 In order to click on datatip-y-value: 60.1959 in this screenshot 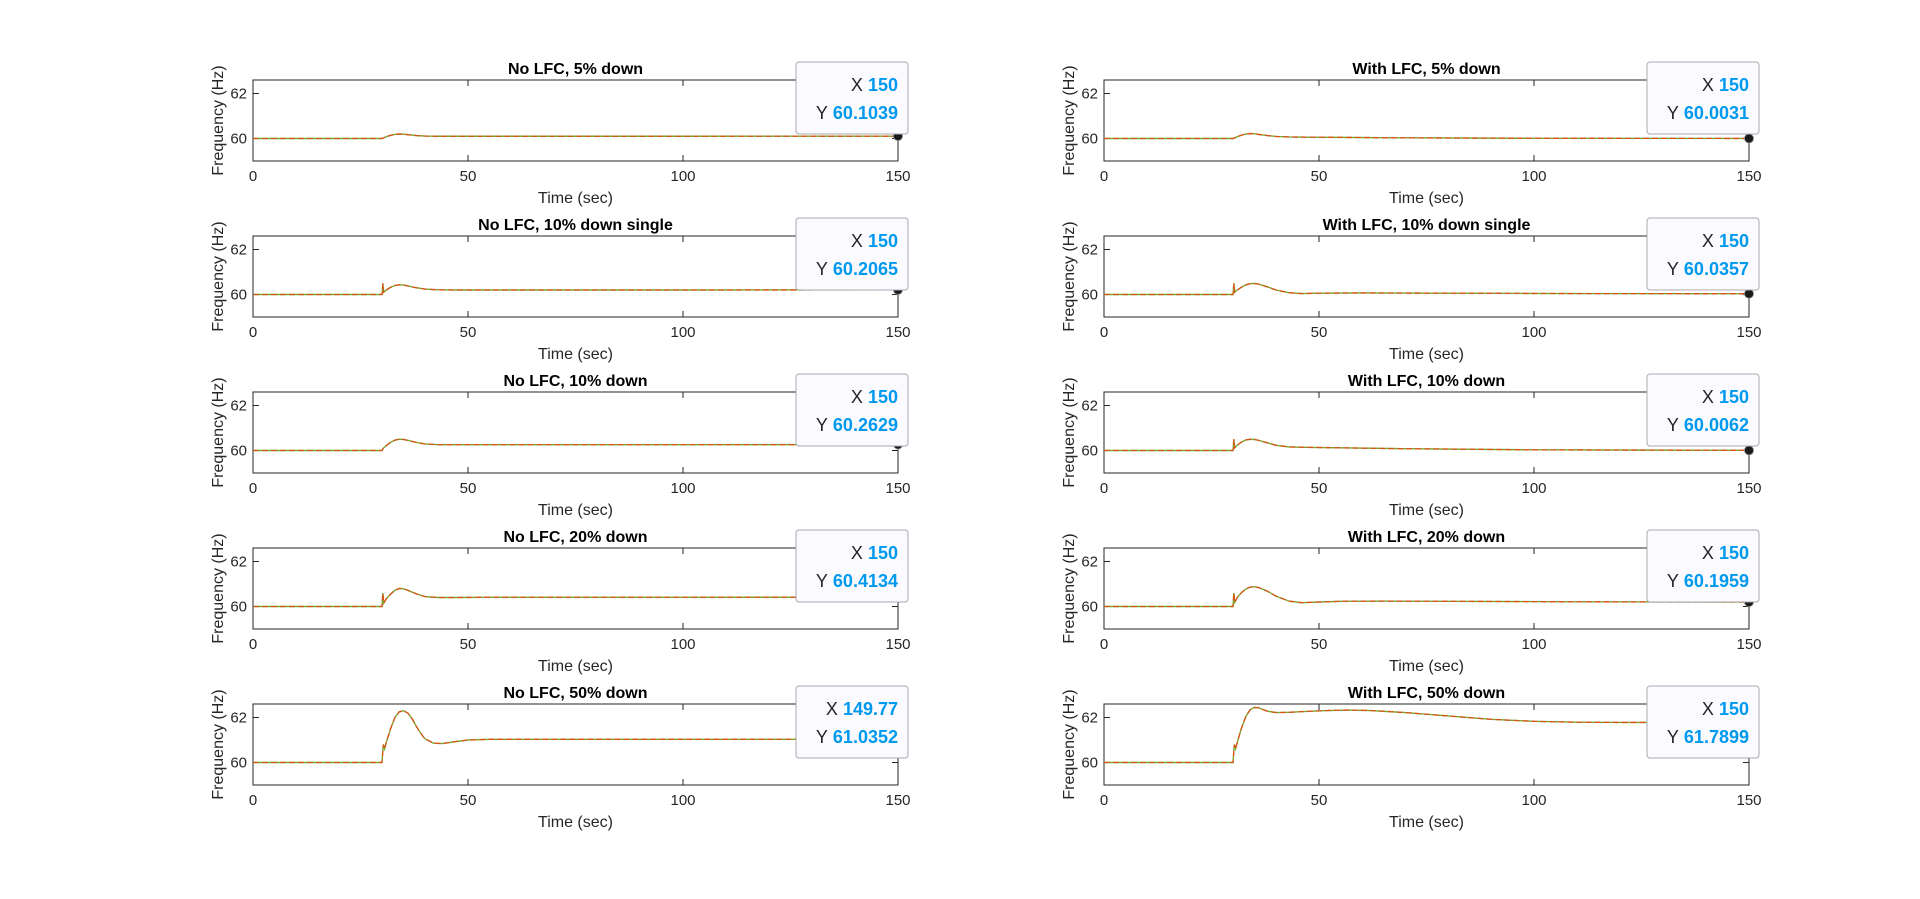, I will do `click(1716, 581)`.